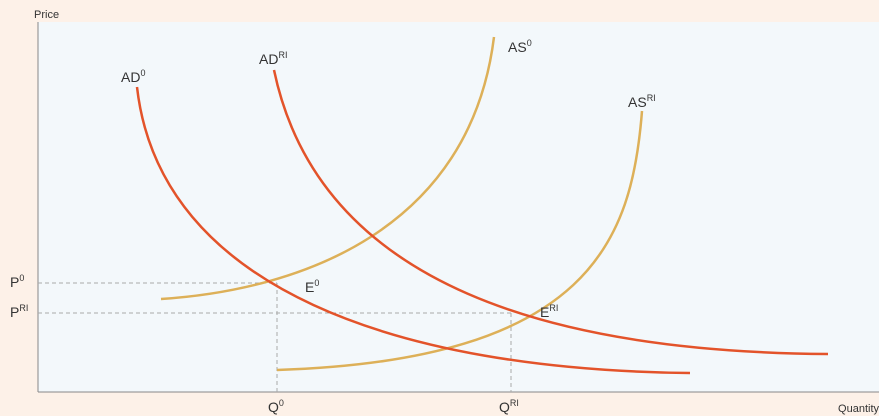  Describe the element at coordinates (312, 286) in the screenshot. I see `e0-label: E0` at that location.